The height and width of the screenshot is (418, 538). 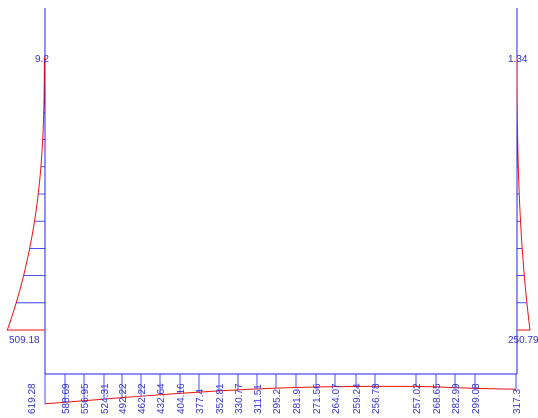 I want to click on beam-value-label: 311.51, so click(x=258, y=399).